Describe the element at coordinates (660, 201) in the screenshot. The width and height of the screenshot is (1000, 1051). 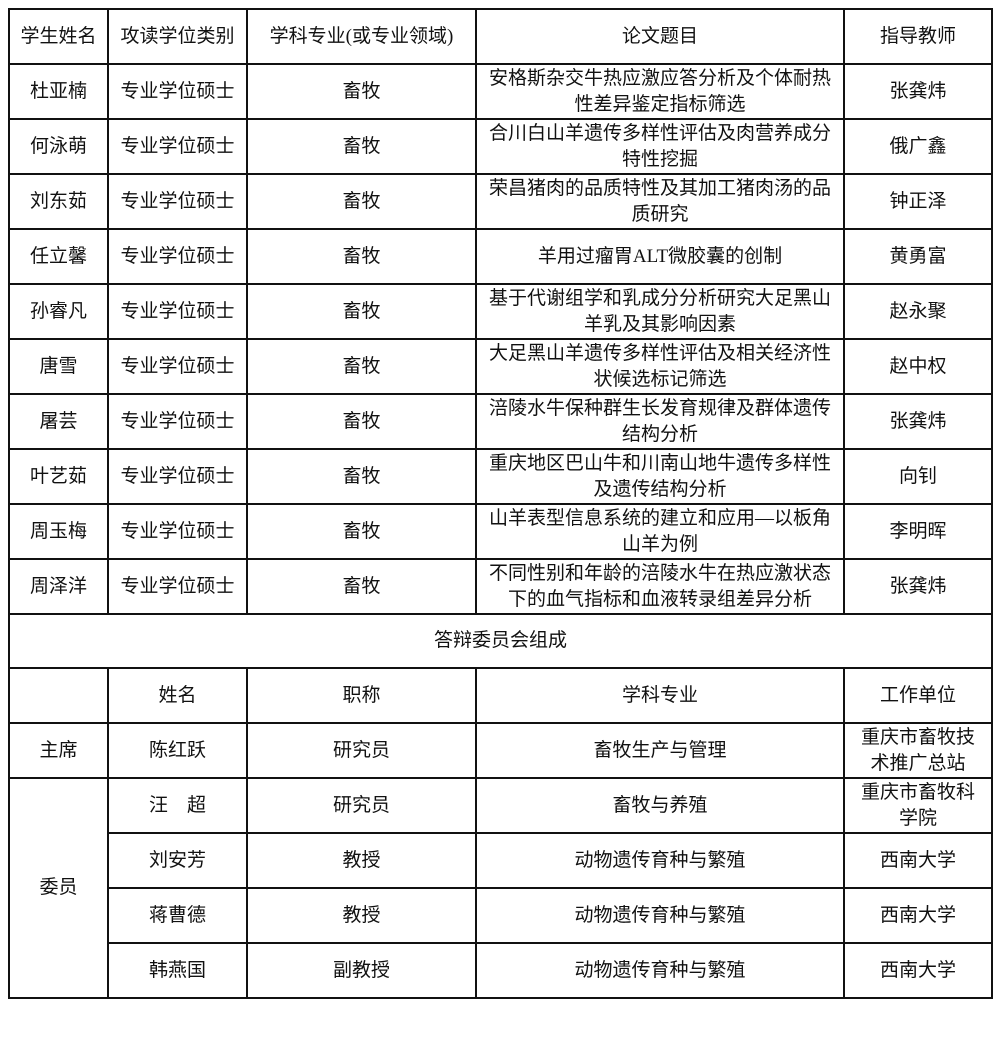
I see `thesis-title: 荣昌猪肉的品质特性及其加工猪肉汤的品质研究` at that location.